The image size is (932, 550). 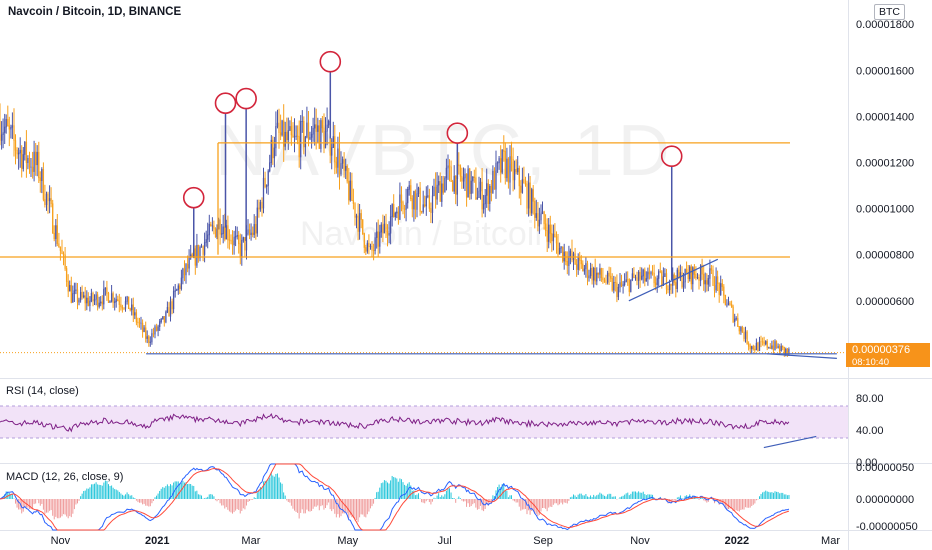 What do you see at coordinates (887, 527) in the screenshot?
I see `macd-tick-label: -0.00000050` at bounding box center [887, 527].